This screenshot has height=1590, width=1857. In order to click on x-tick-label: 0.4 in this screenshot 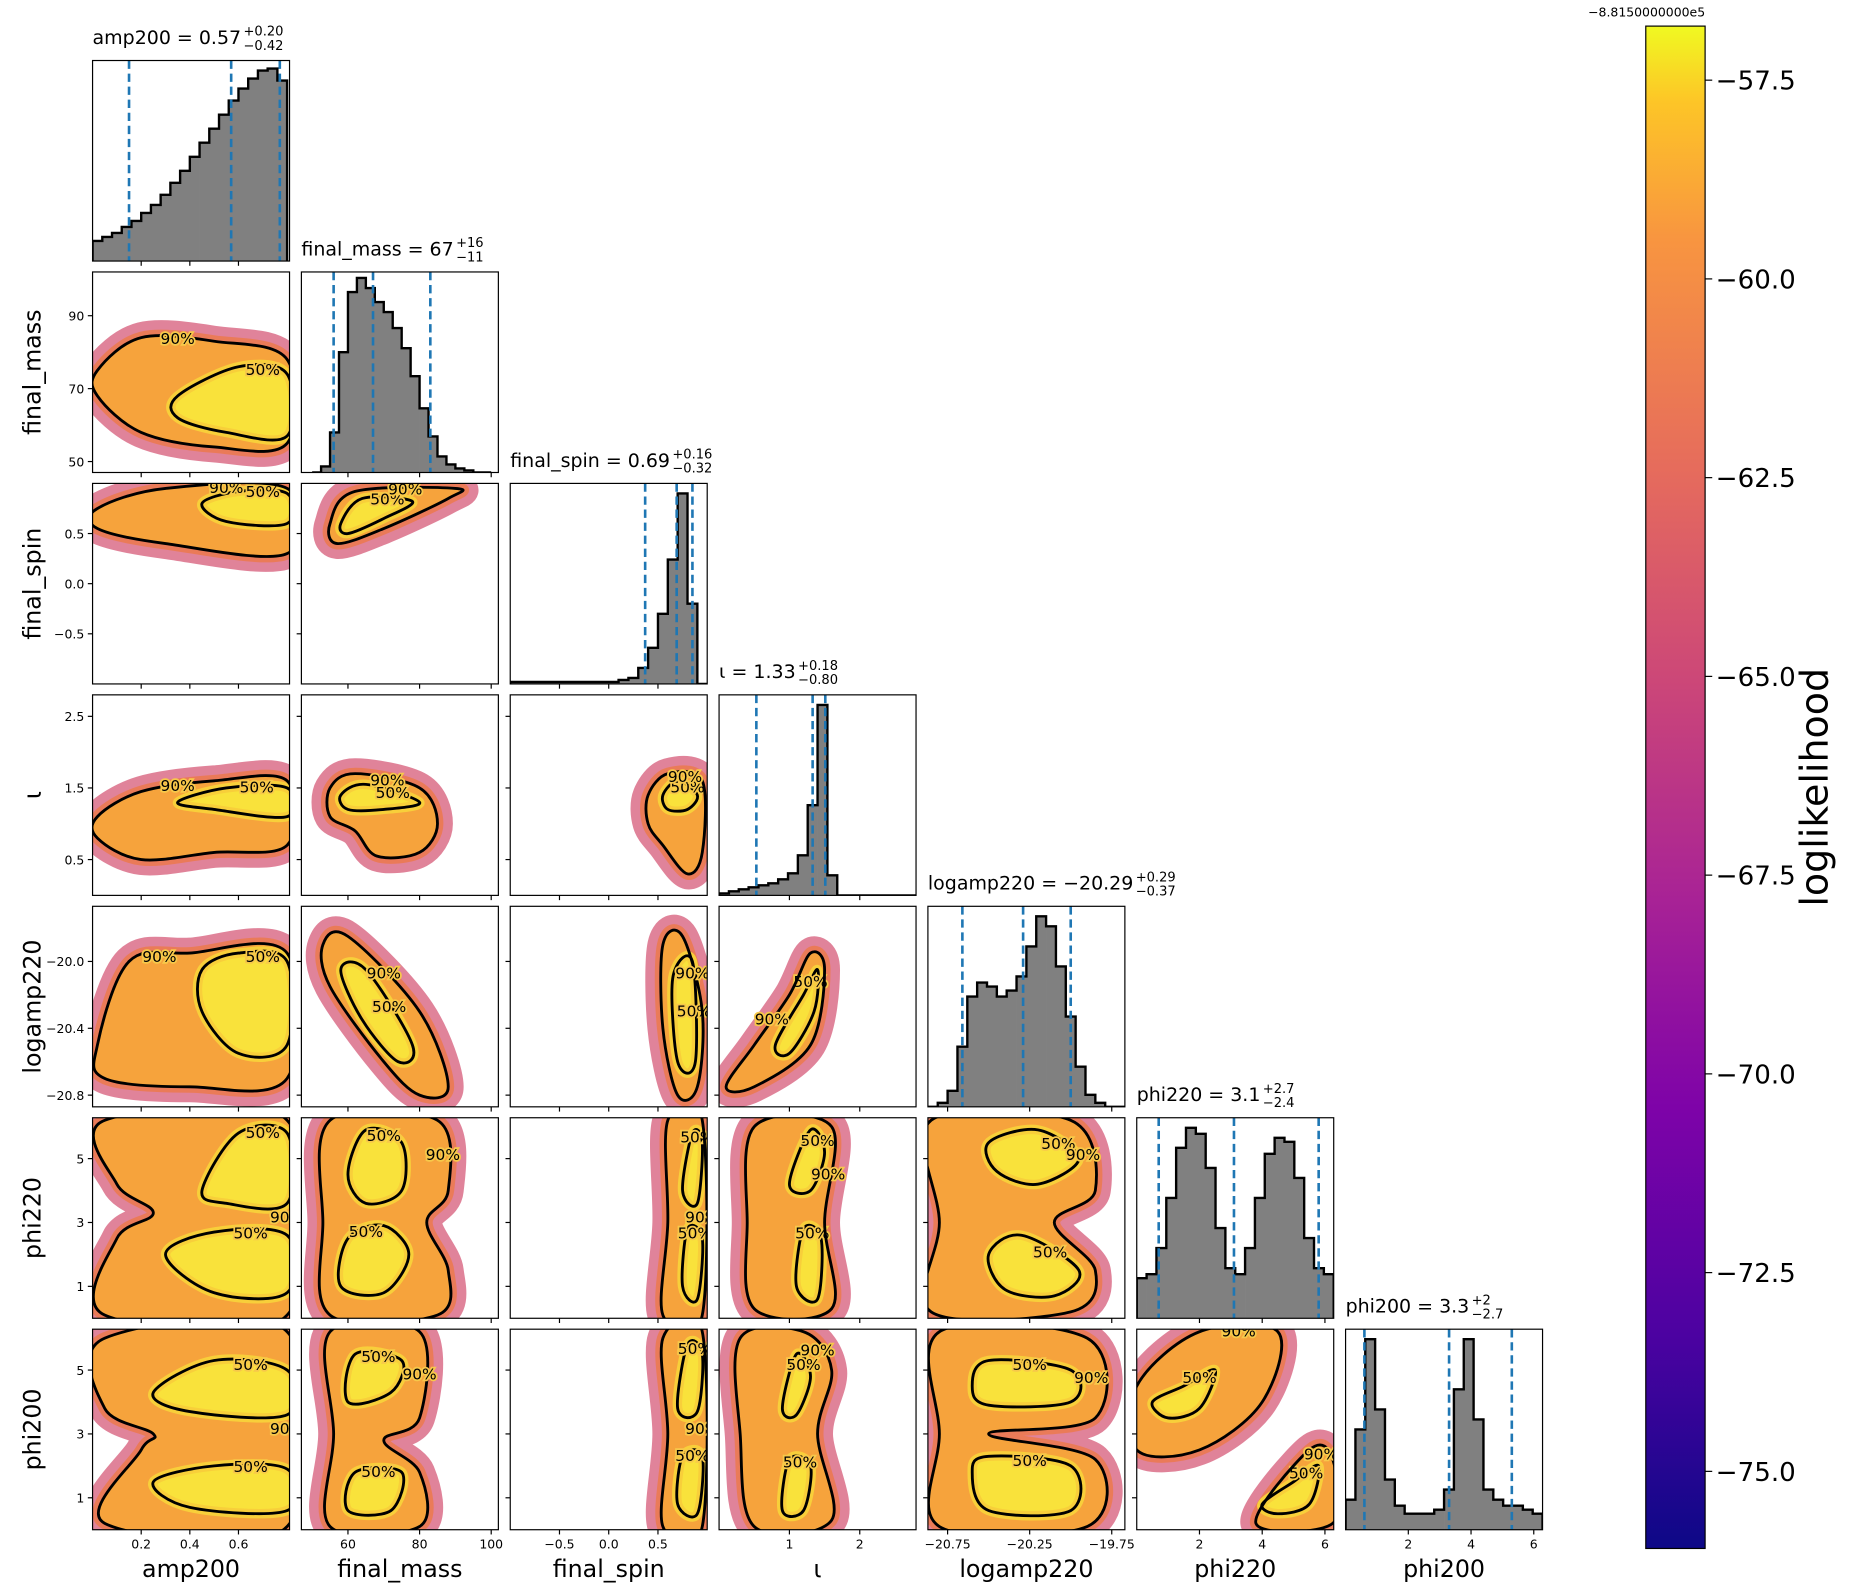, I will do `click(190, 1544)`.